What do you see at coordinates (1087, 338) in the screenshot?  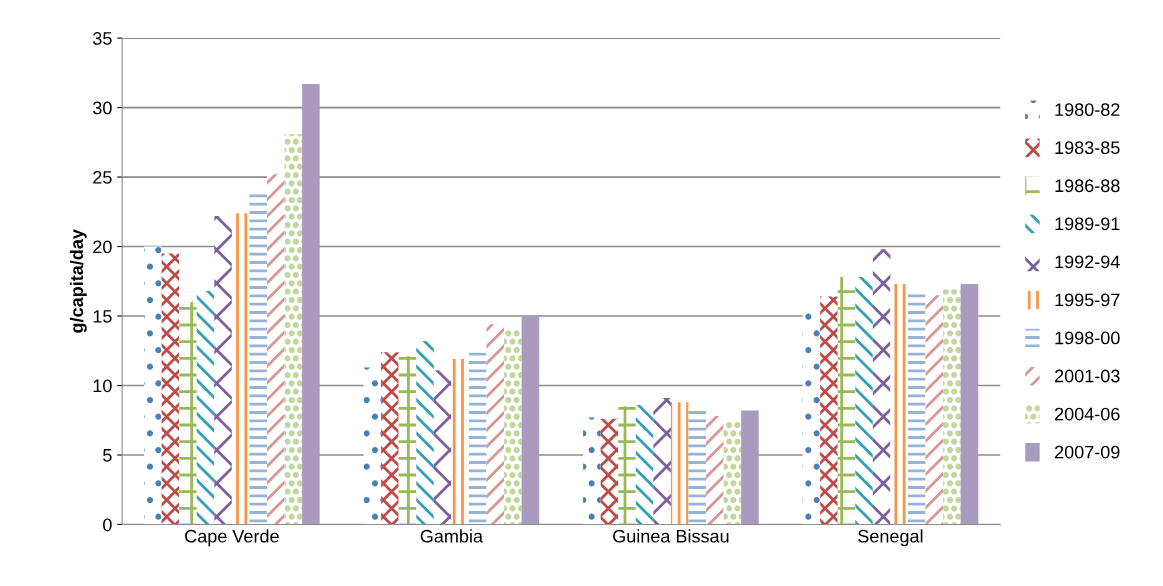 I see `legend-label: 1998-00` at bounding box center [1087, 338].